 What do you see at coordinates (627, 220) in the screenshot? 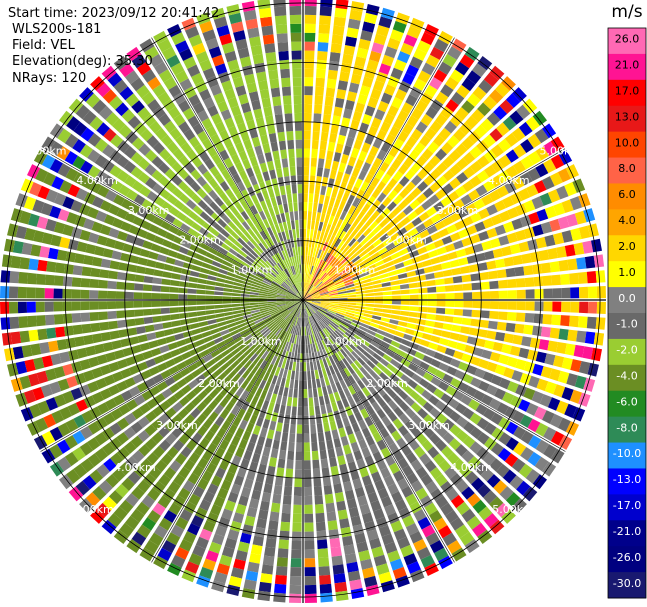
I see `colorbar-tick-label: 4.0` at bounding box center [627, 220].